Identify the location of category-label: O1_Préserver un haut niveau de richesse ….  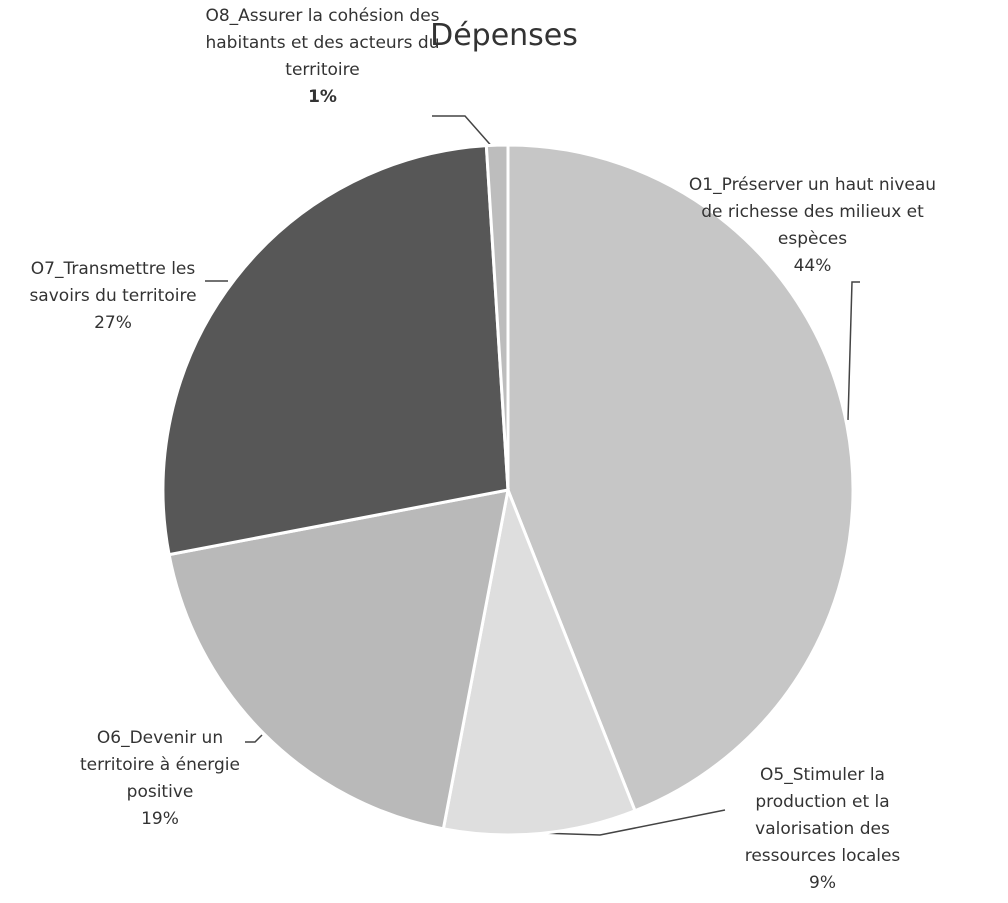
(812, 212).